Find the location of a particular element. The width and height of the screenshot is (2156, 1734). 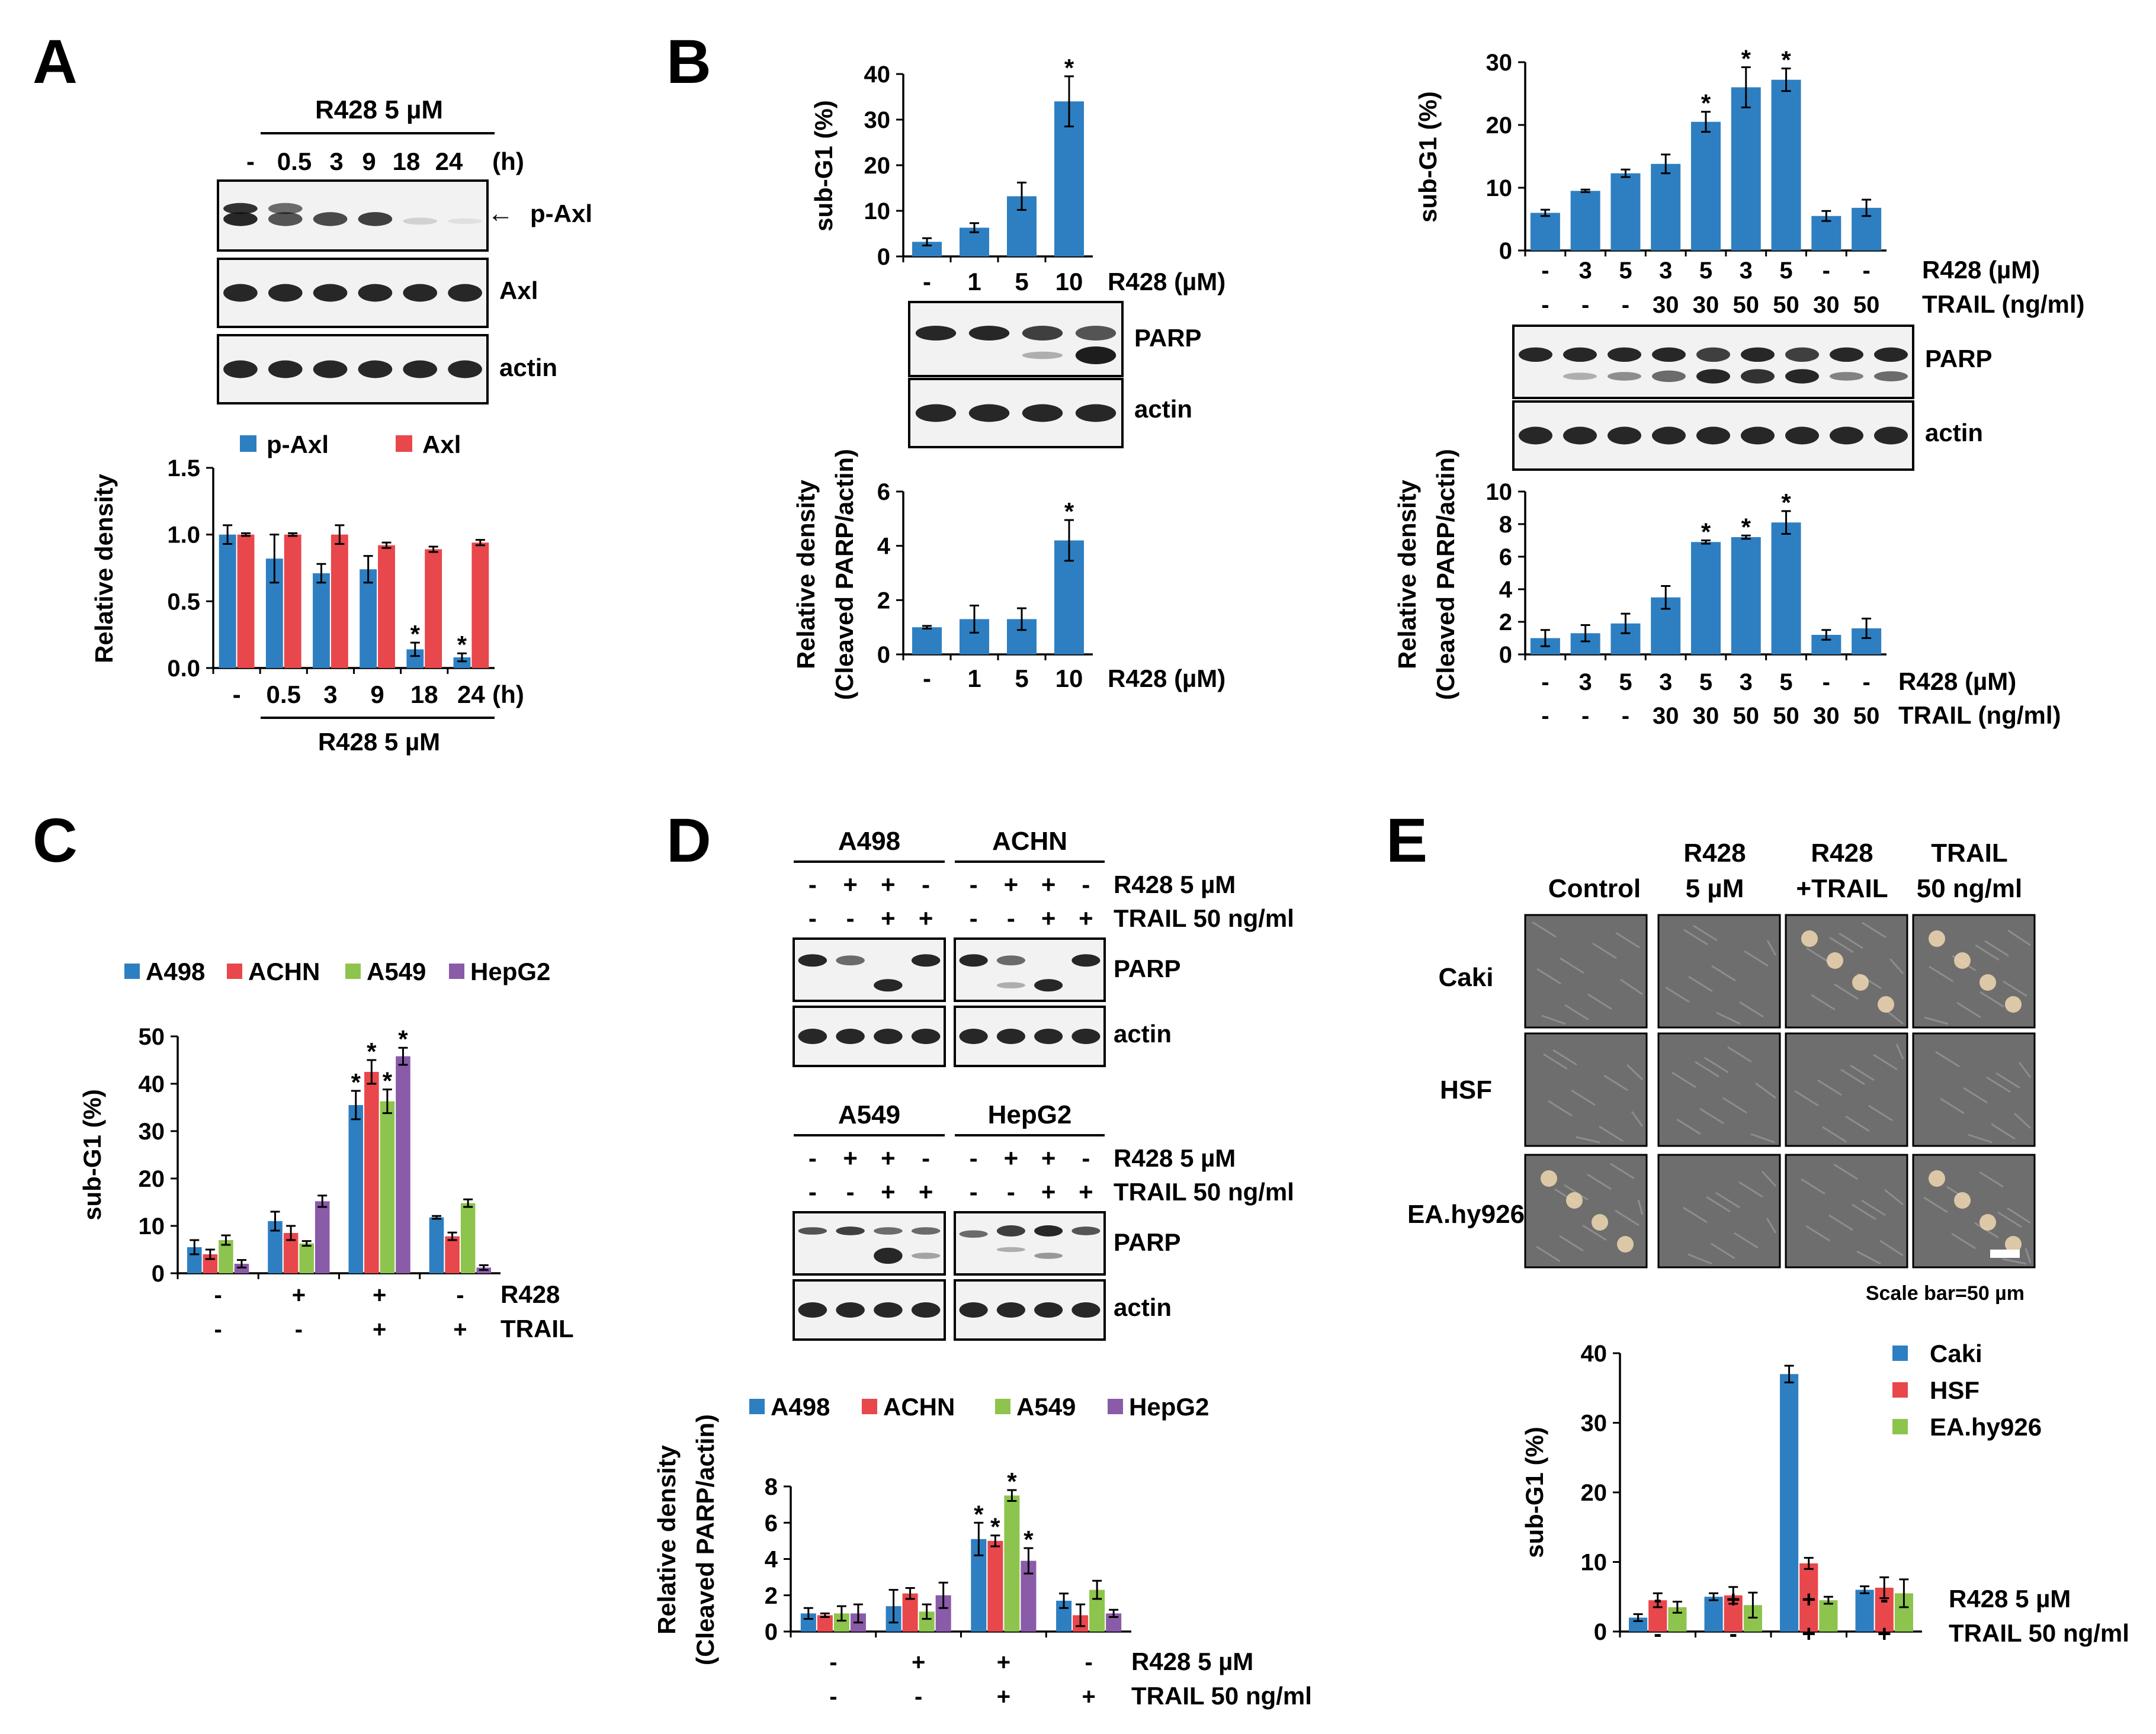

y-tick-label: 30 is located at coordinates (877, 120).